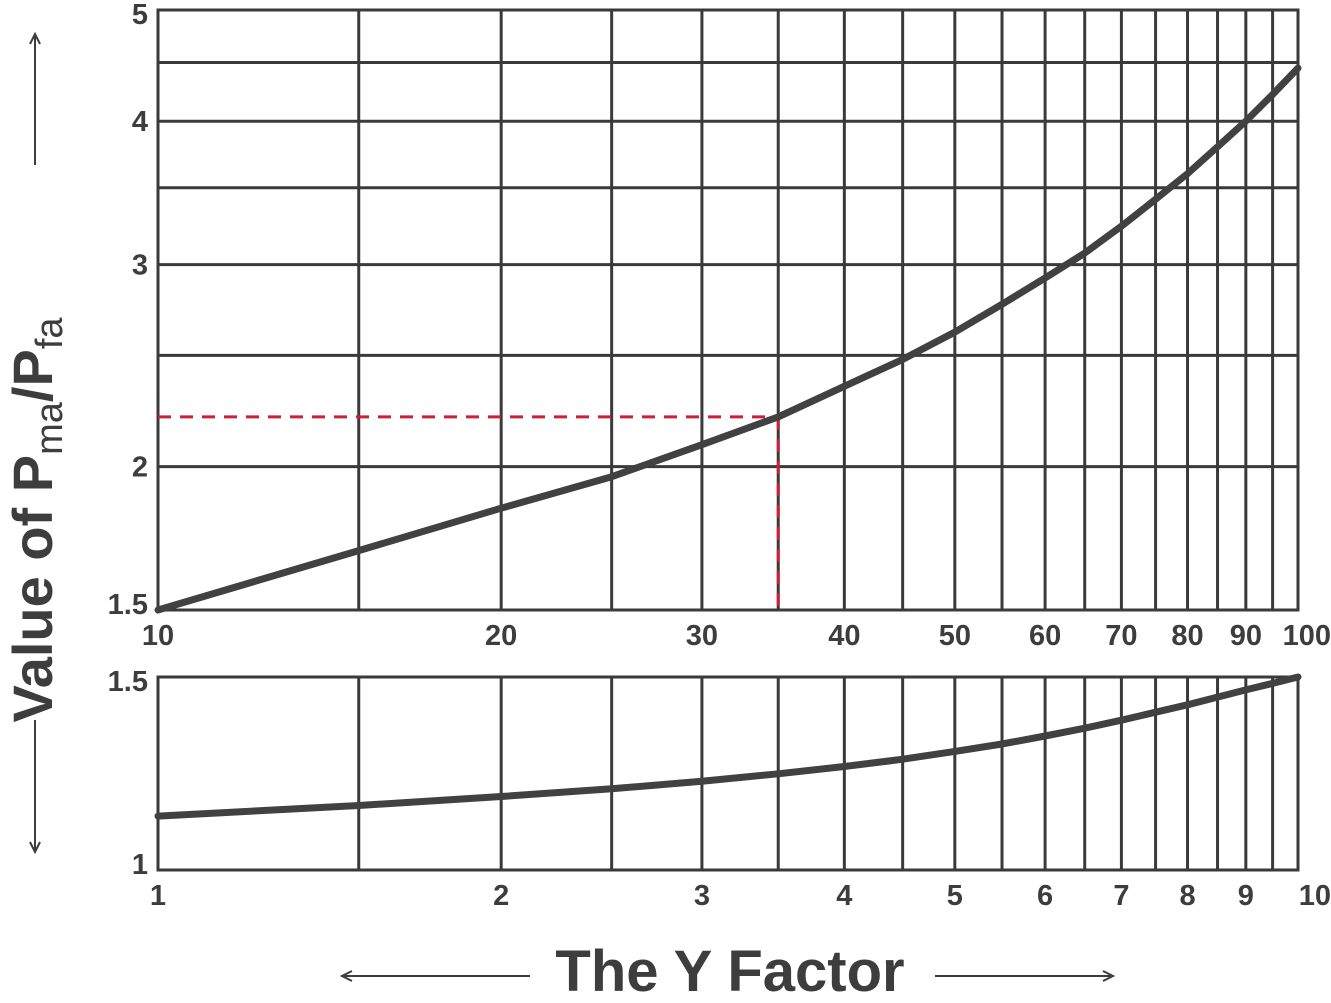 The height and width of the screenshot is (1003, 1331). What do you see at coordinates (158, 636) in the screenshot?
I see `upper-x-tick-label: 10` at bounding box center [158, 636].